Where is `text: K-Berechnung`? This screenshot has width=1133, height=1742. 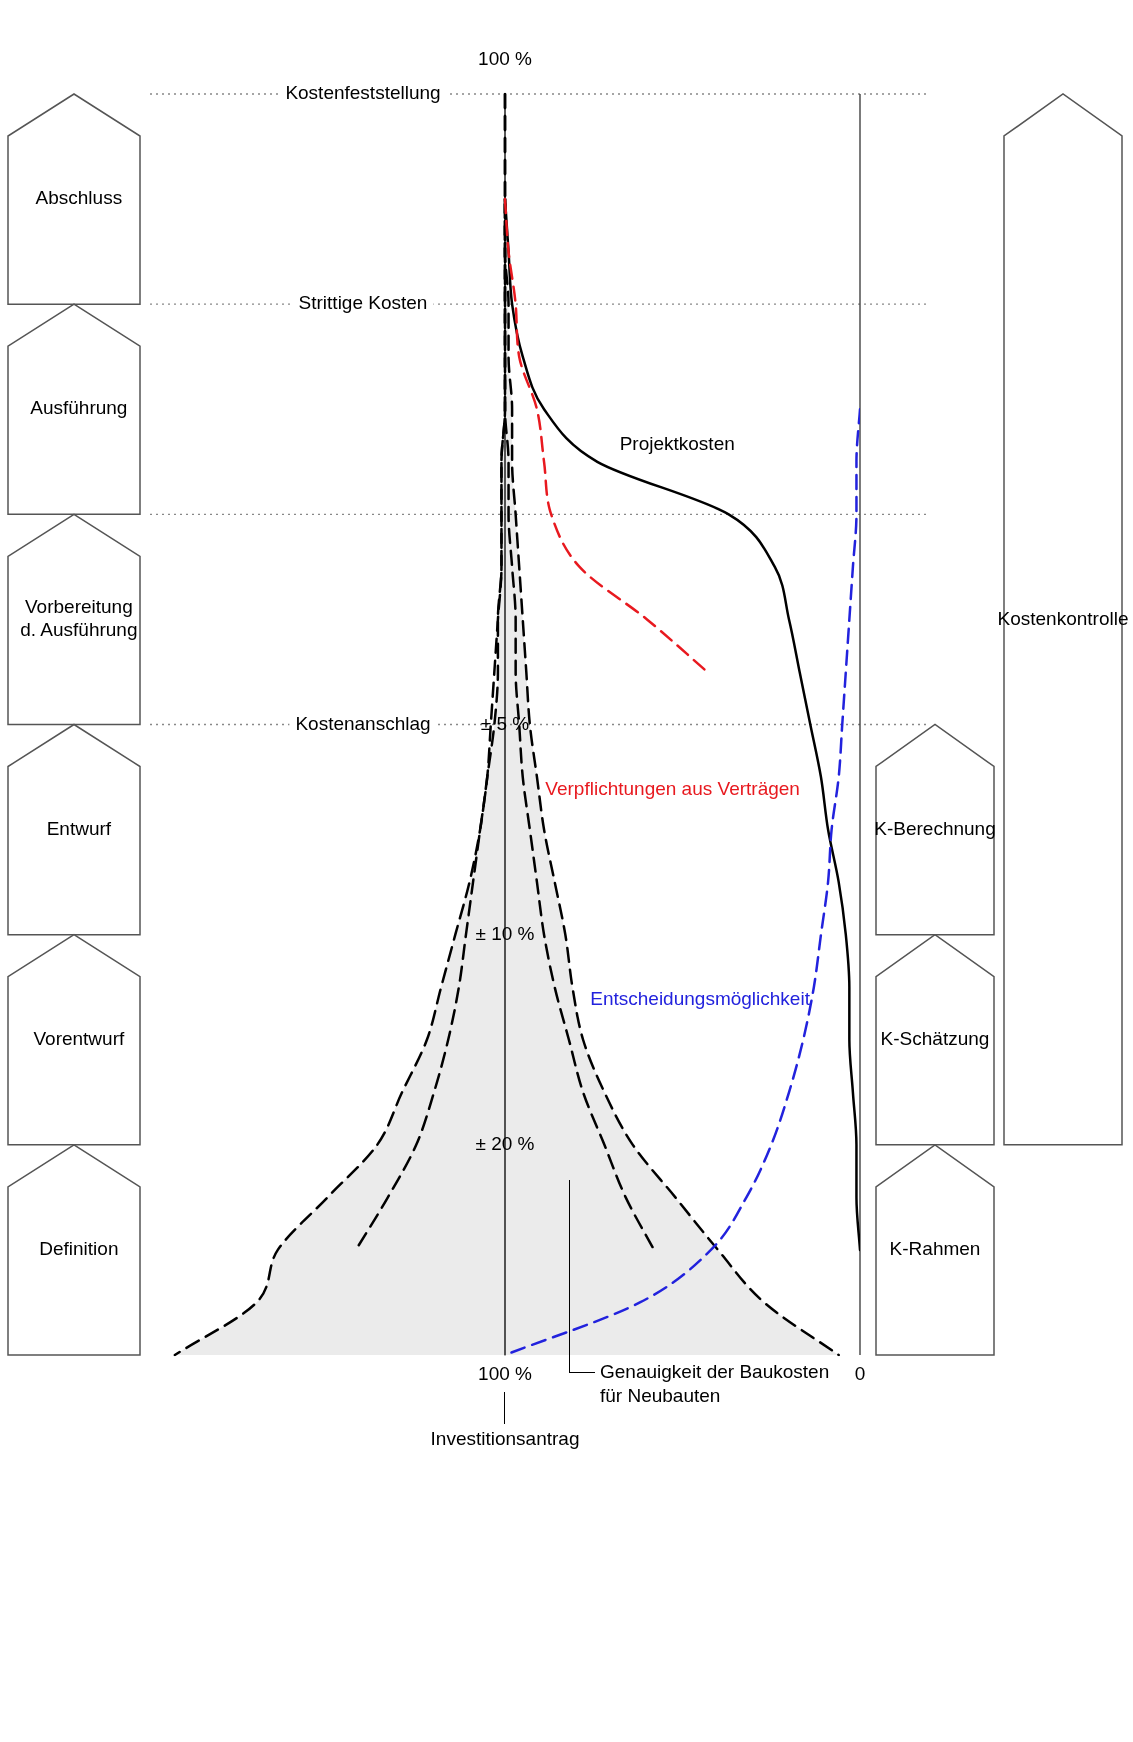
text: K-Berechnung is located at coordinates (935, 828).